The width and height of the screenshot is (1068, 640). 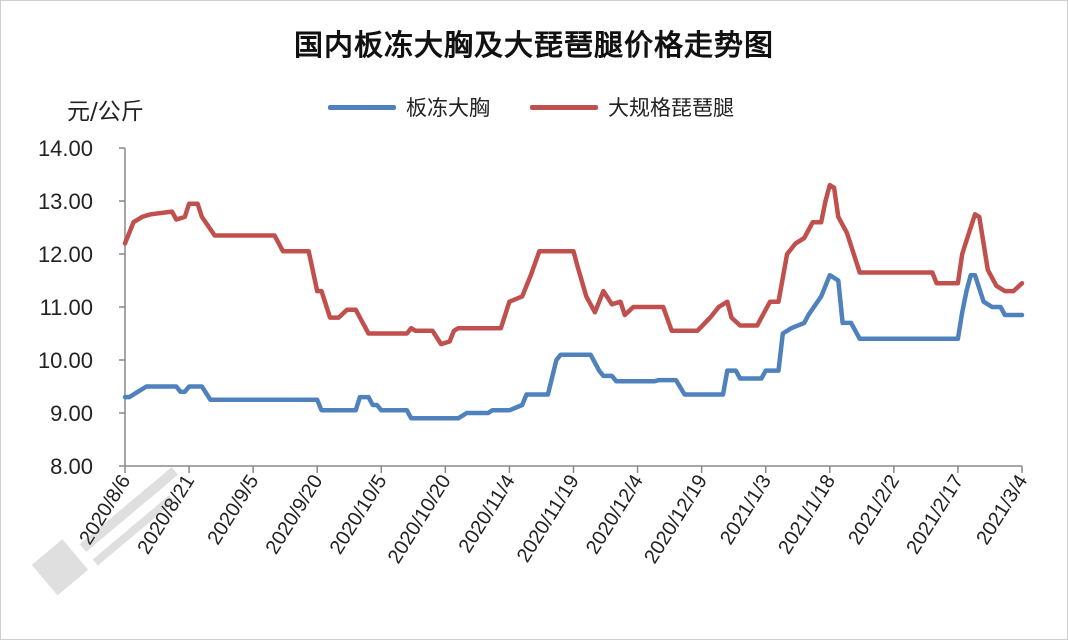 What do you see at coordinates (71, 466) in the screenshot?
I see `y-tick-label: 8.00` at bounding box center [71, 466].